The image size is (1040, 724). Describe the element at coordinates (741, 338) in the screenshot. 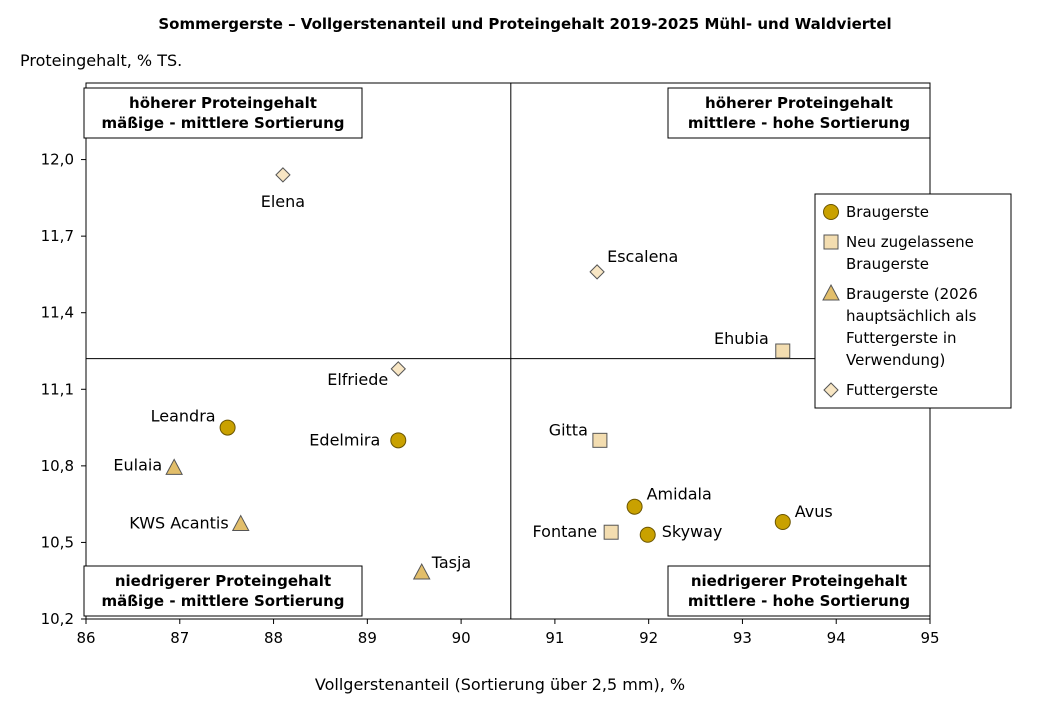

I see `point-label: Ehubia` at that location.